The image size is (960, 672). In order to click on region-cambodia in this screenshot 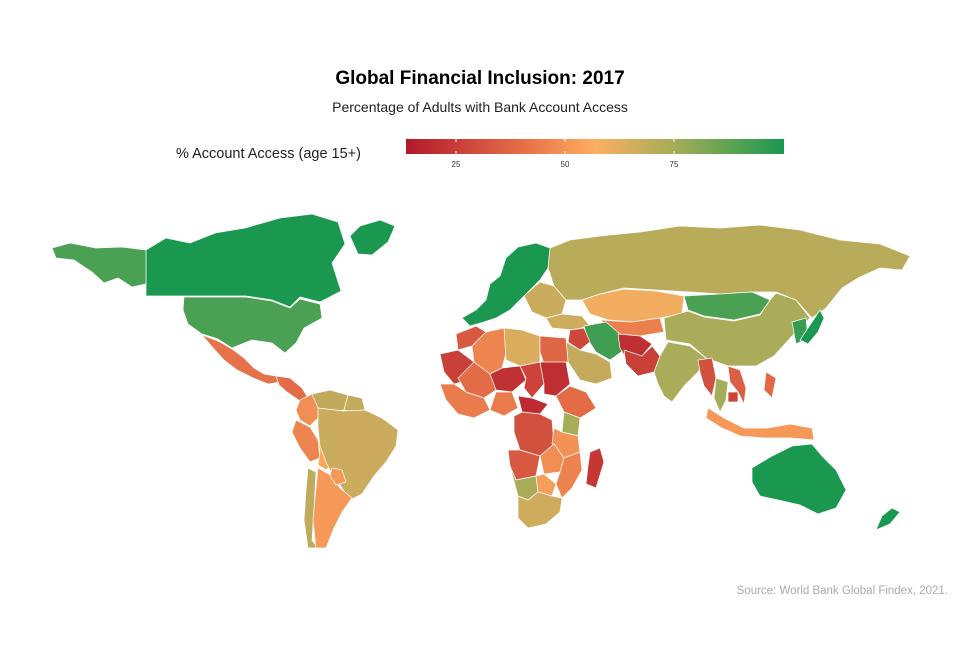, I will do `click(733, 397)`.